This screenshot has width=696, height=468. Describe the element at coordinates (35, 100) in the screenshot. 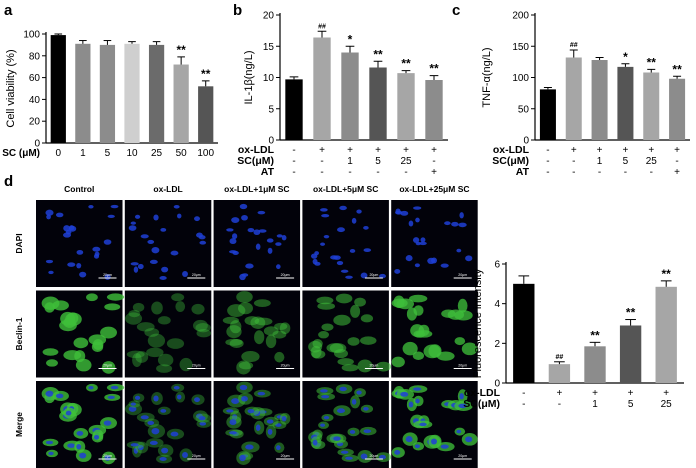

I see `y-tick-label: 40` at that location.